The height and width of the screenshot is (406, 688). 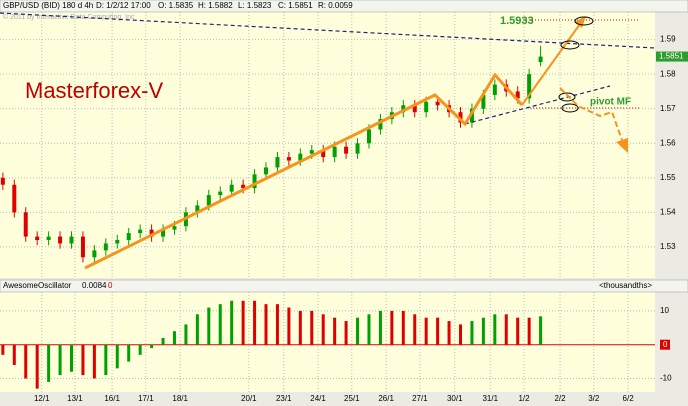 I want to click on x-tick-label: 17/1, so click(x=146, y=398).